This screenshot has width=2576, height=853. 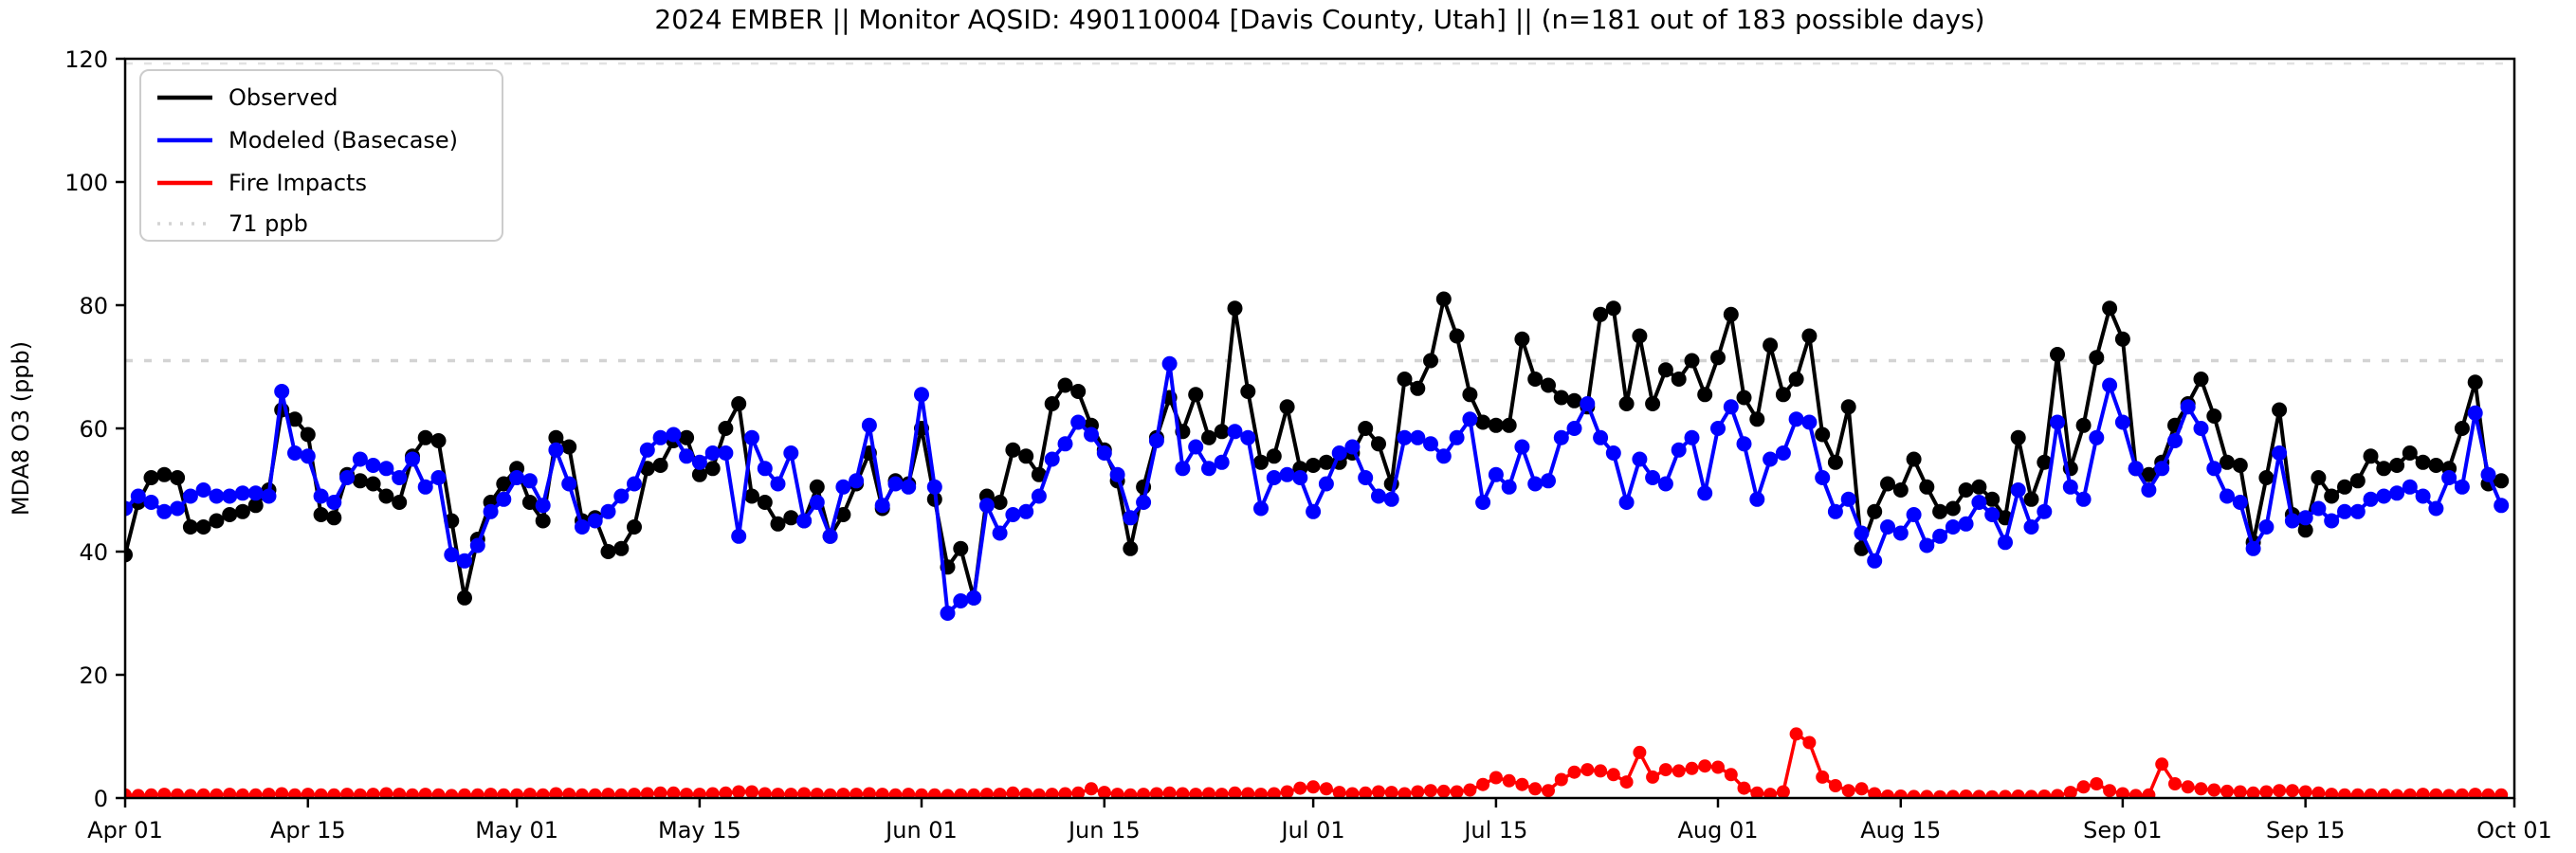 I want to click on y-tick-label: 120, so click(x=86, y=59).